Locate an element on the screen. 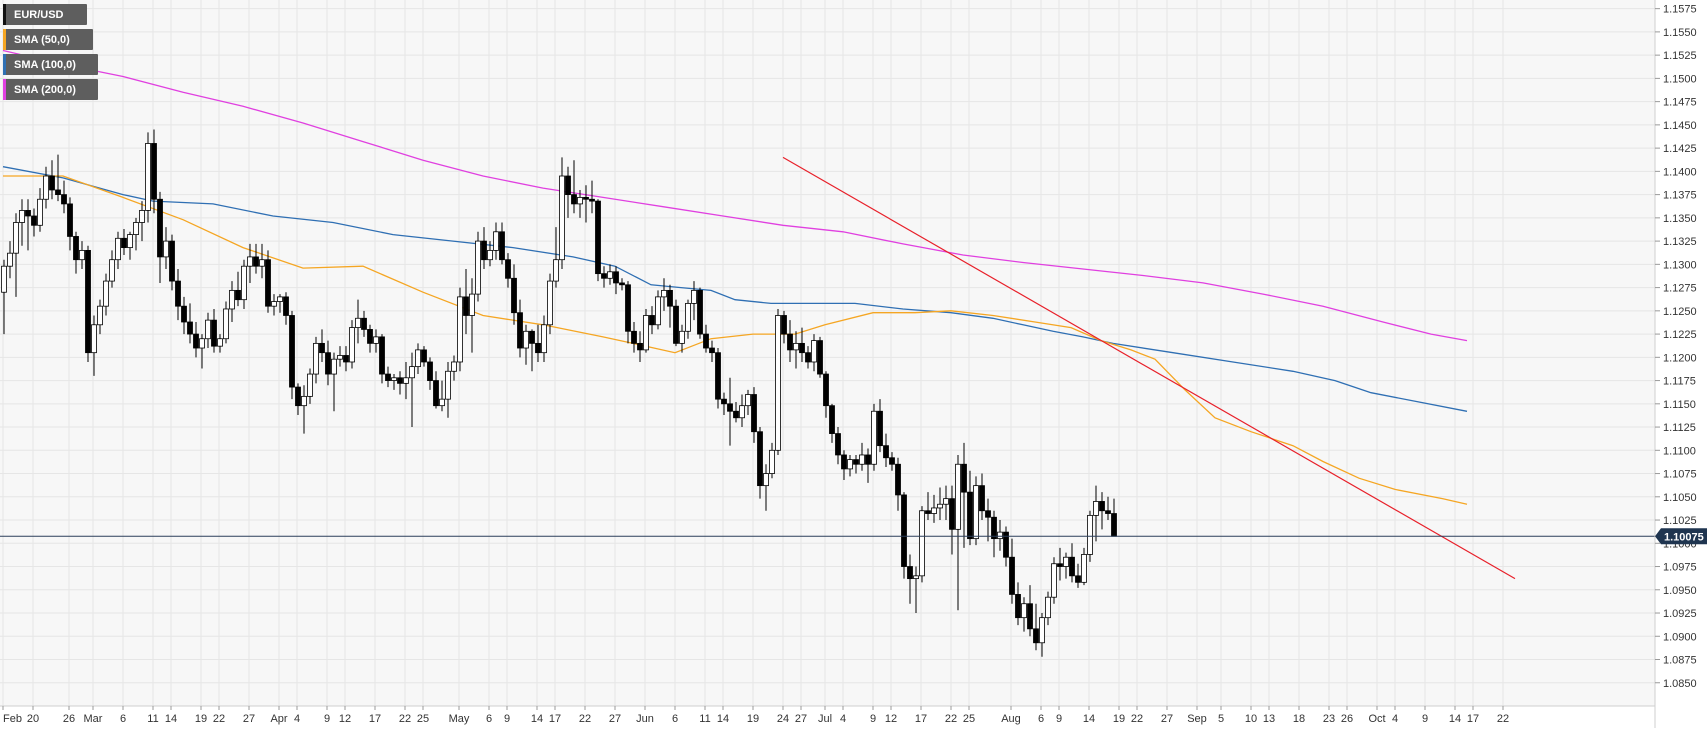 This screenshot has width=1707, height=733. y-tick-label: 1.1375 is located at coordinates (1680, 196).